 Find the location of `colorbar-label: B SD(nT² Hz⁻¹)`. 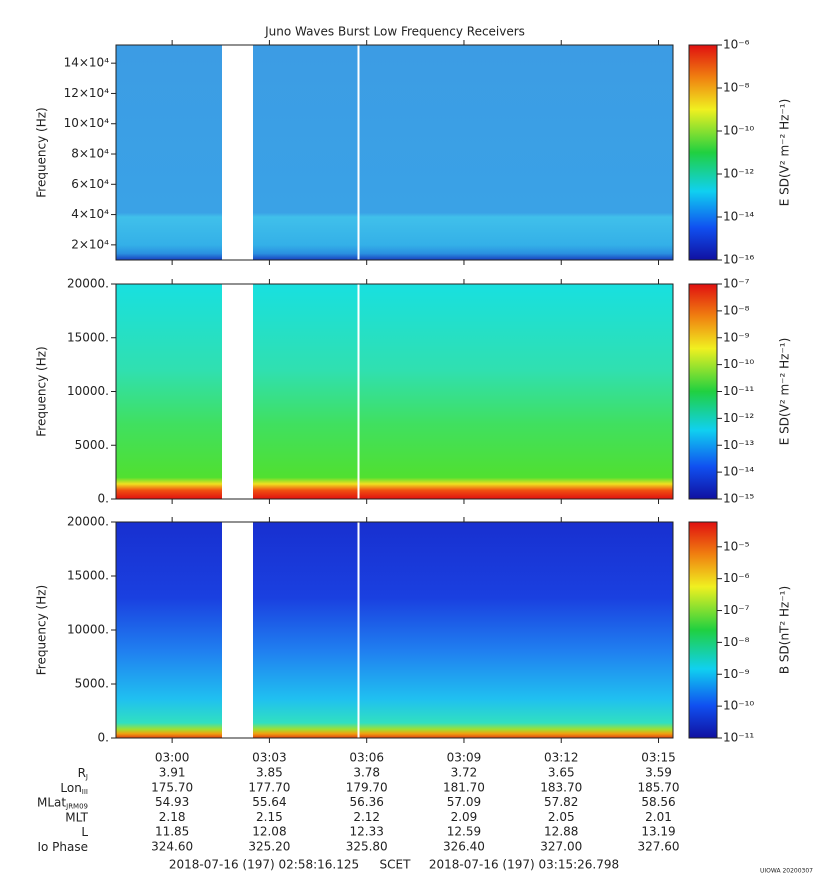

colorbar-label: B SD(nT² Hz⁻¹) is located at coordinates (785, 630).